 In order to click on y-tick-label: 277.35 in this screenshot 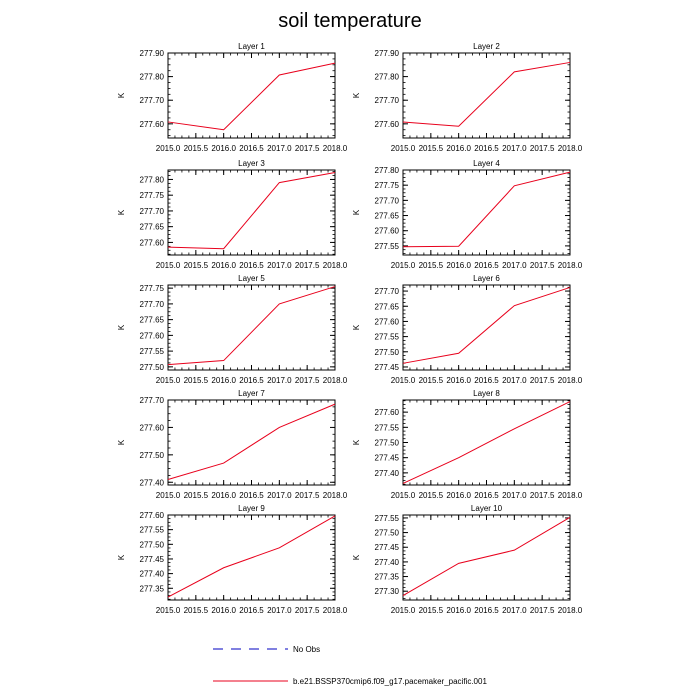, I will do `click(387, 577)`.